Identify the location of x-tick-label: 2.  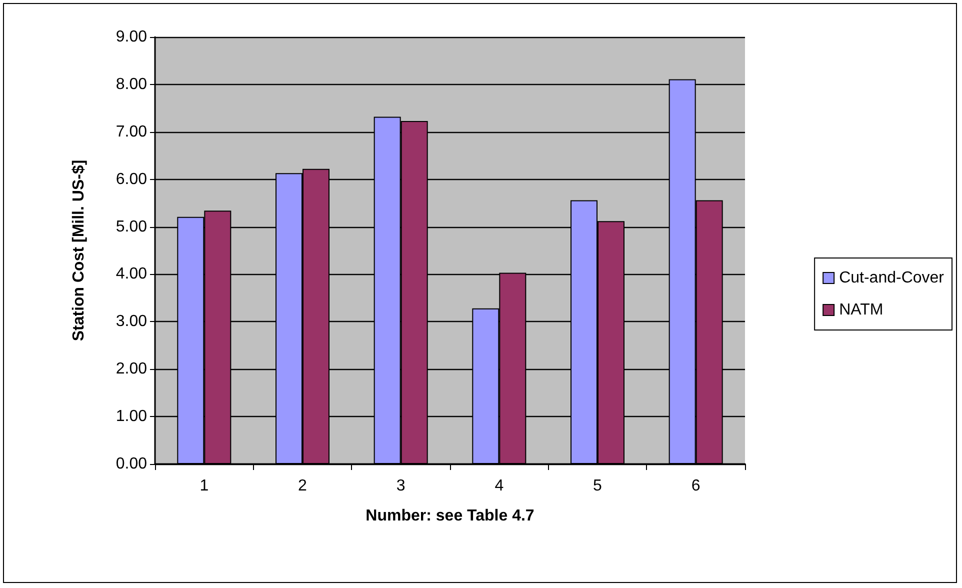
(303, 486).